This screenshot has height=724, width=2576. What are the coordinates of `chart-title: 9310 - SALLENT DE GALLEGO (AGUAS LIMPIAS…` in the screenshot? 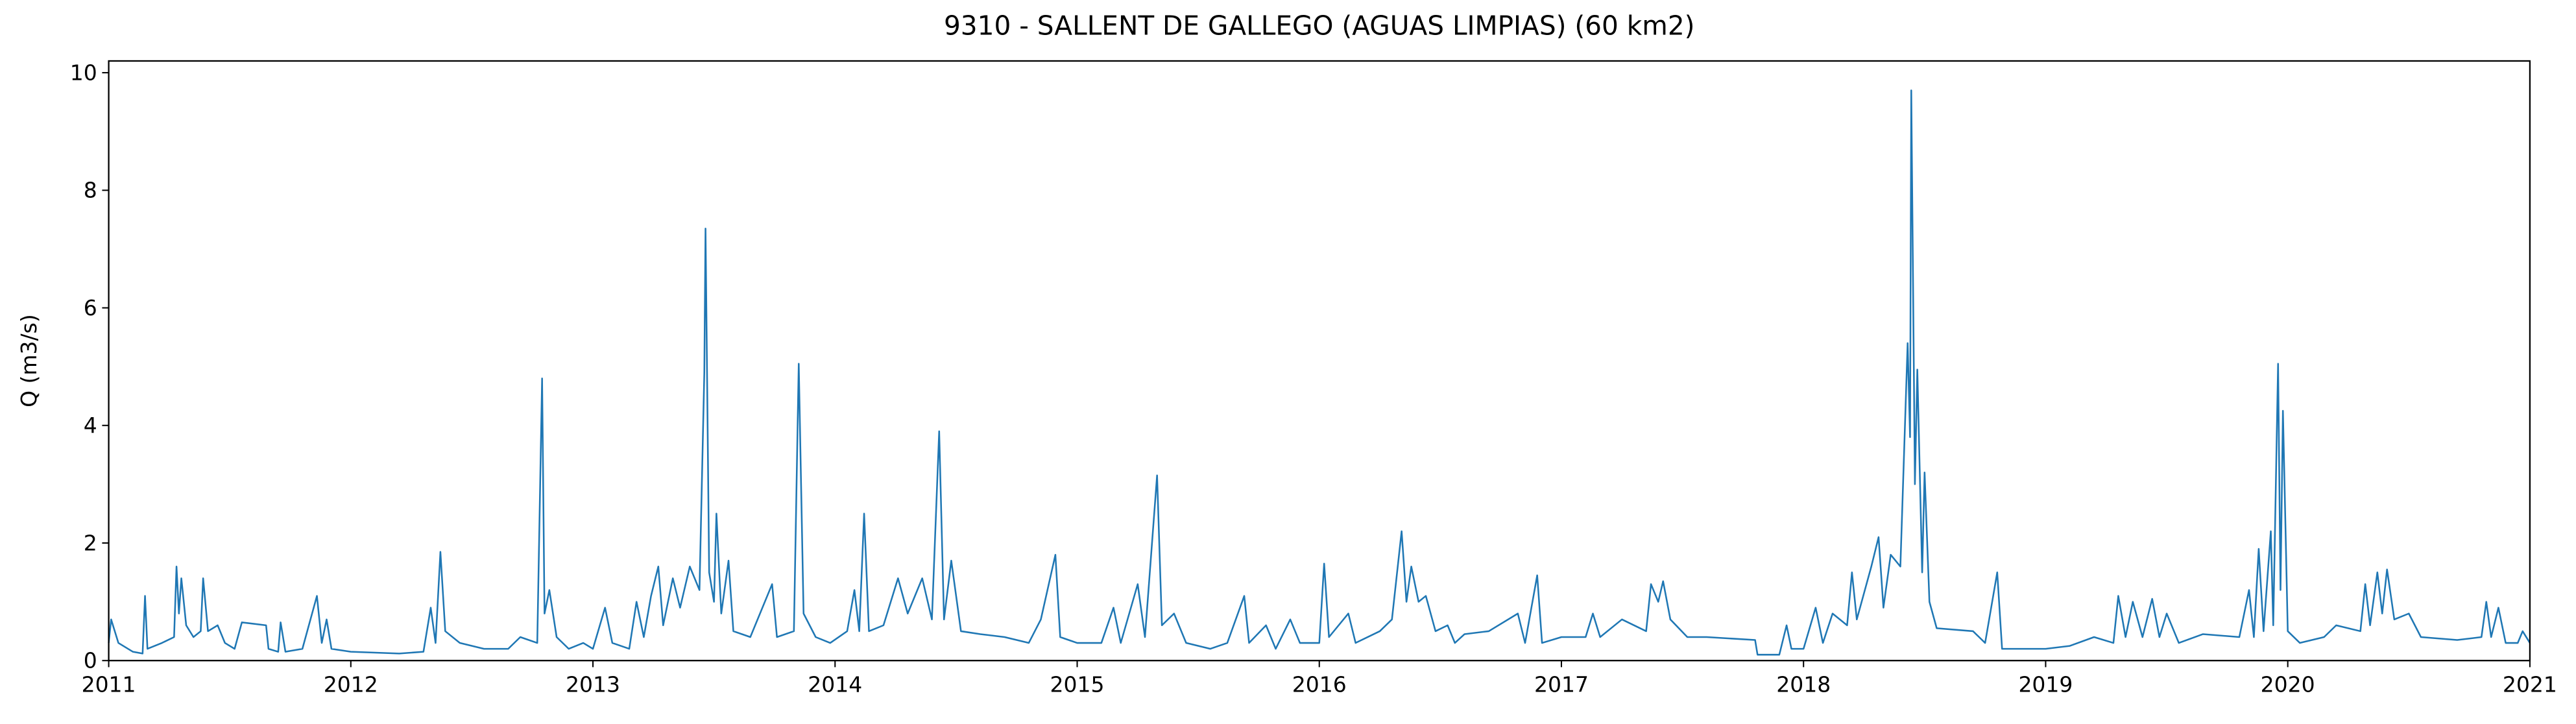 It's located at (1319, 26).